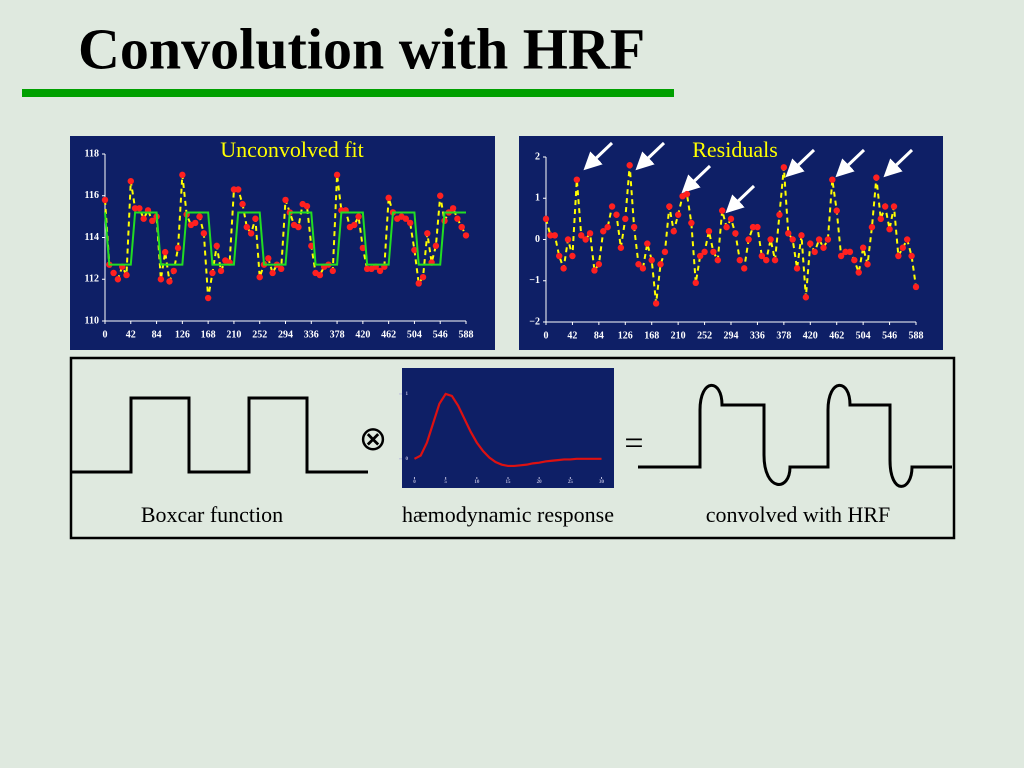 Image resolution: width=1024 pixels, height=768 pixels. I want to click on y-tick-label: 112, so click(92, 279).